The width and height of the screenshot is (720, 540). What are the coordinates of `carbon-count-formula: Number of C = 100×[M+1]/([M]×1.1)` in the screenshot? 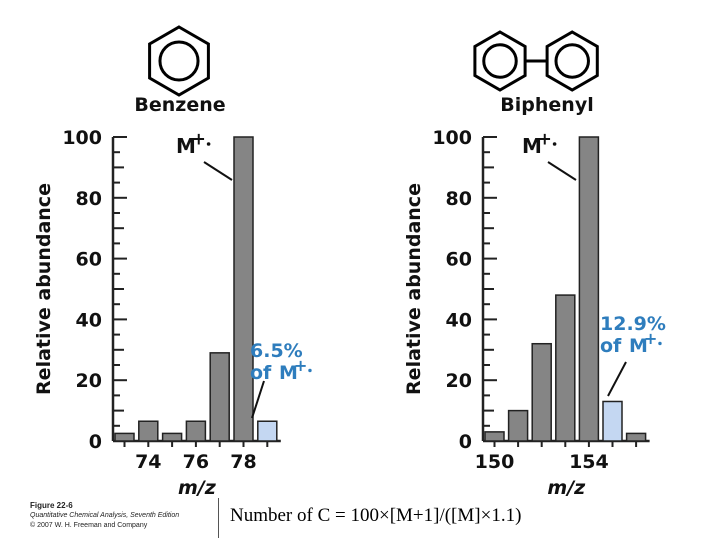 It's located at (376, 515).